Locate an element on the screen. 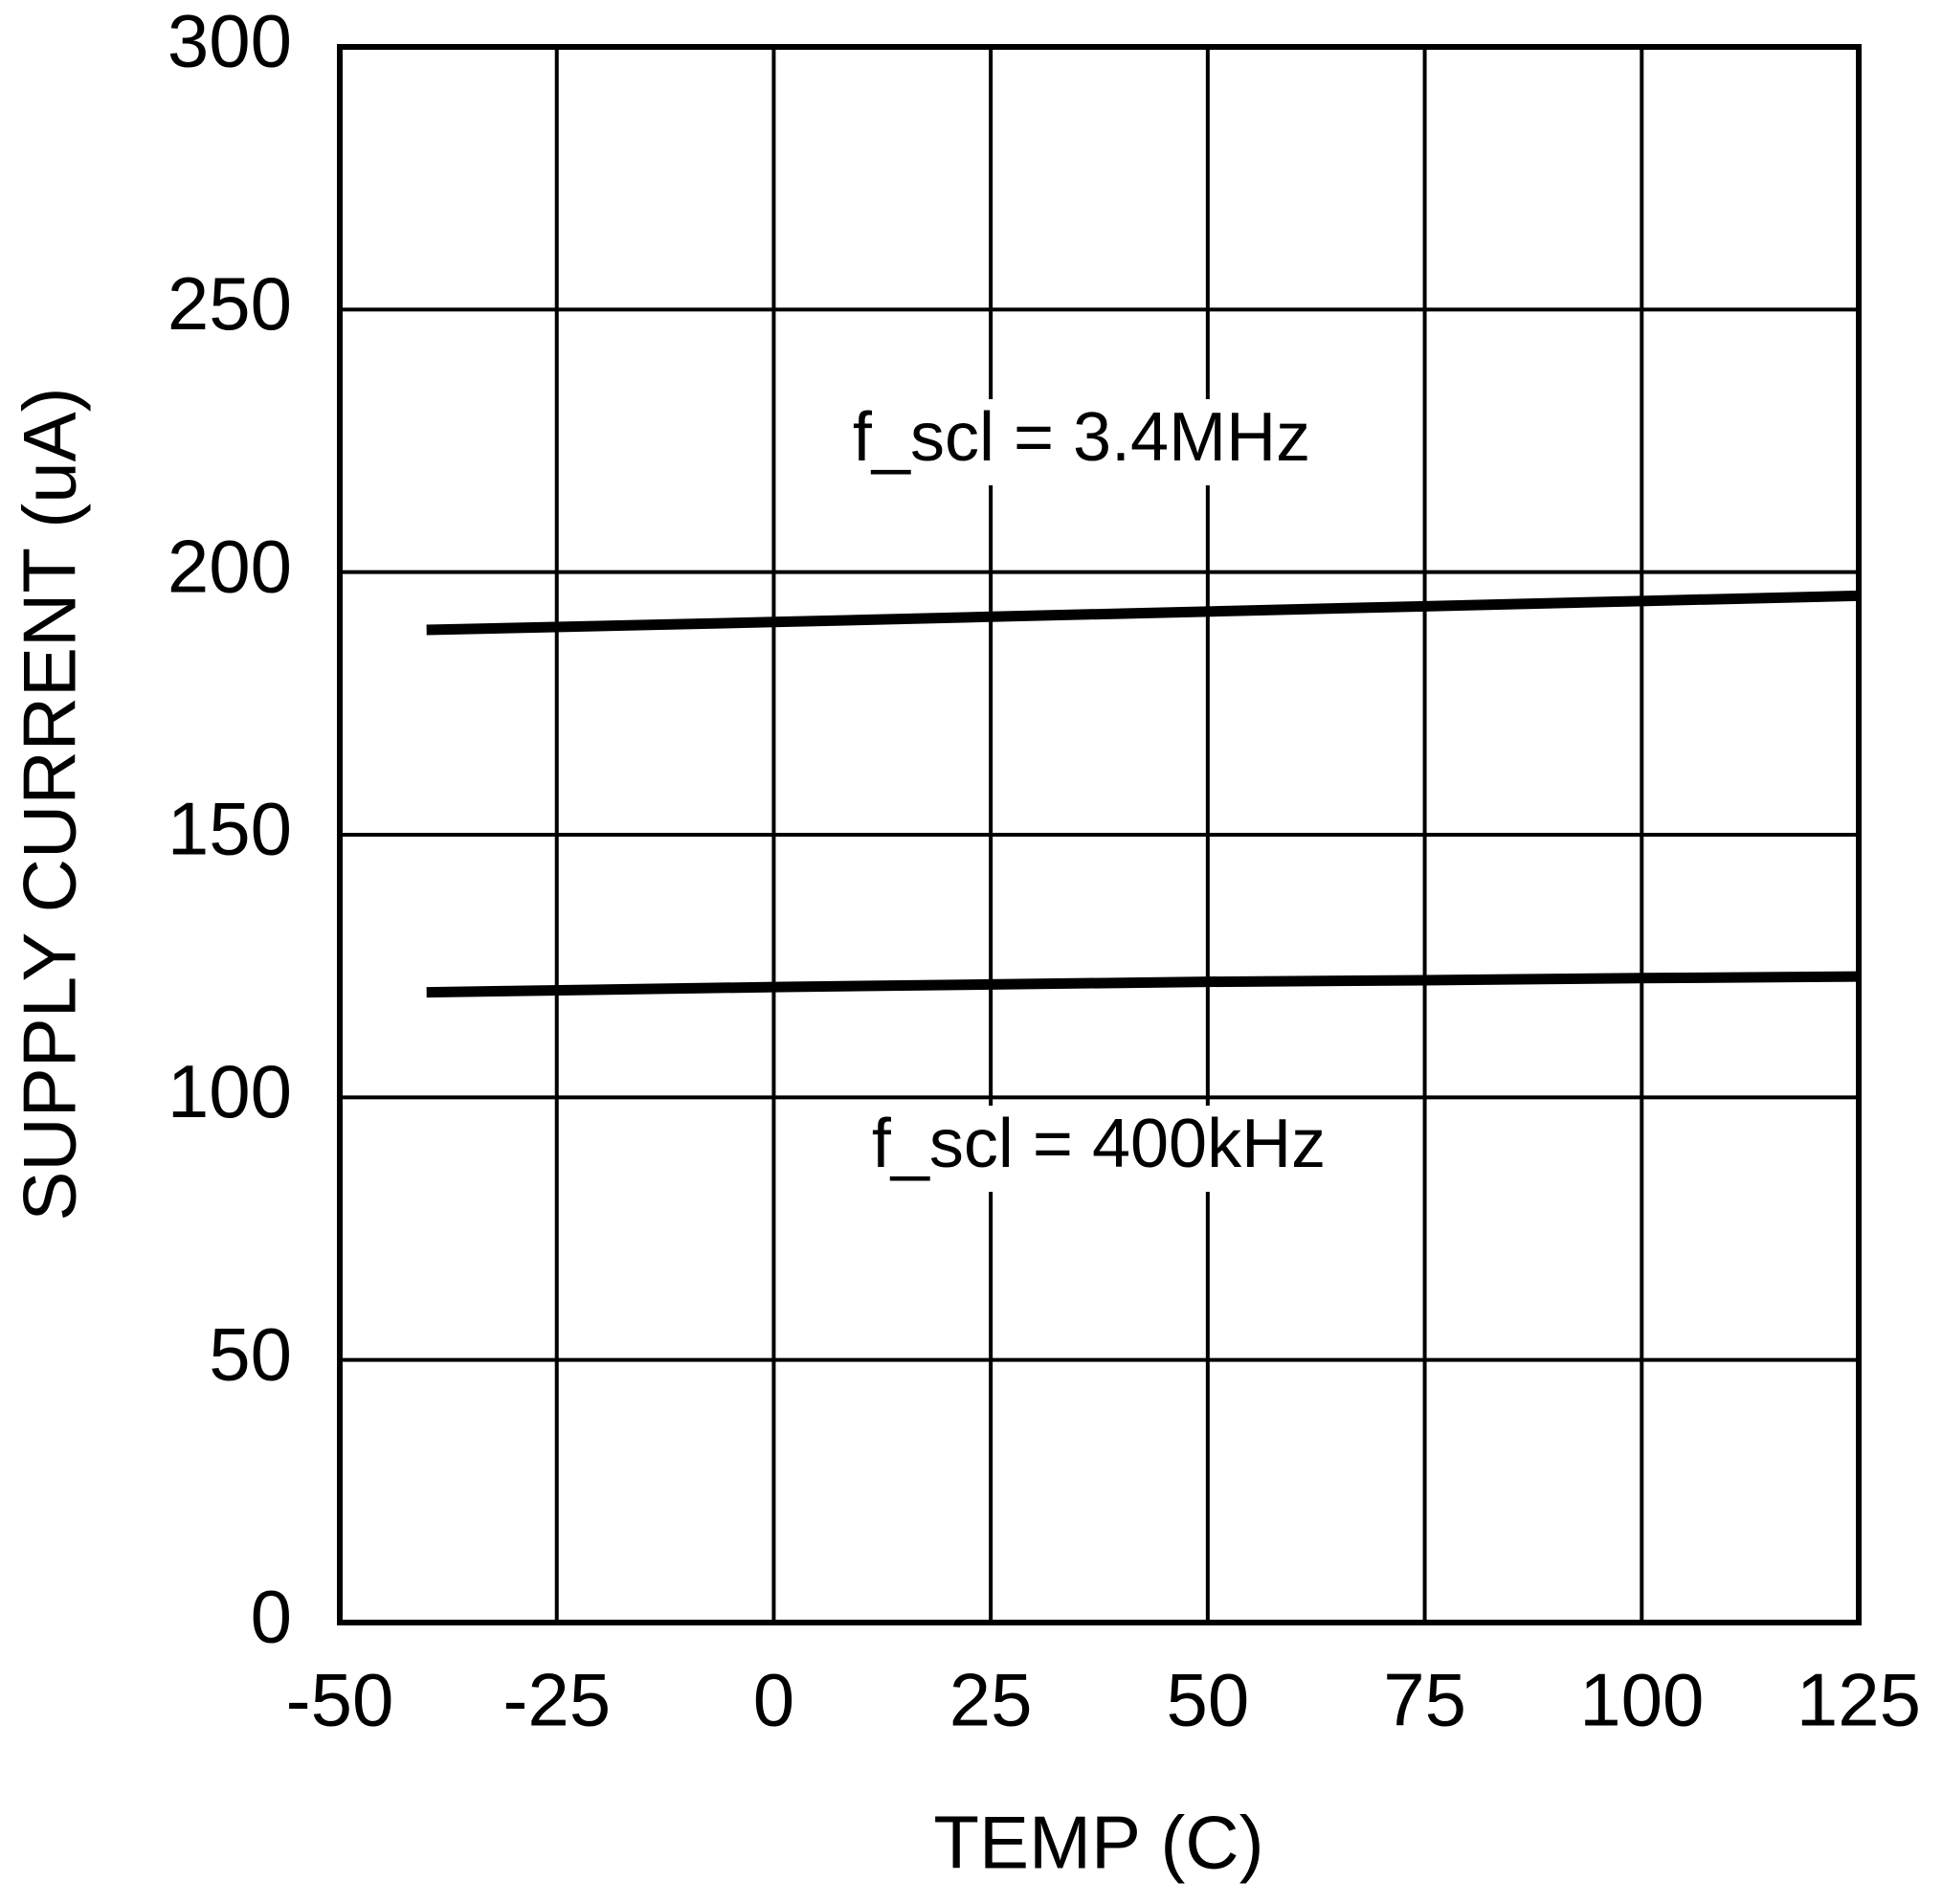  y-tick-label: 300 is located at coordinates (229, 42).